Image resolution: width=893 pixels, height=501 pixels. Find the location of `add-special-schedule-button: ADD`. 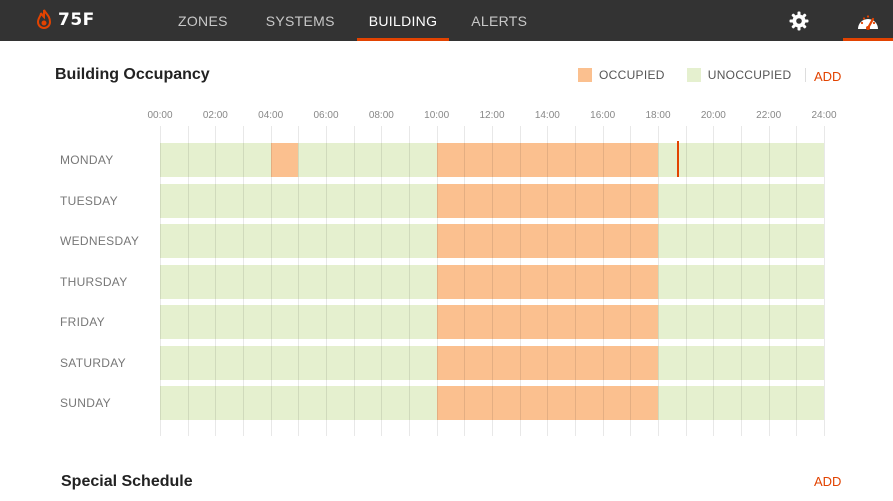

add-special-schedule-button: ADD is located at coordinates (828, 481).